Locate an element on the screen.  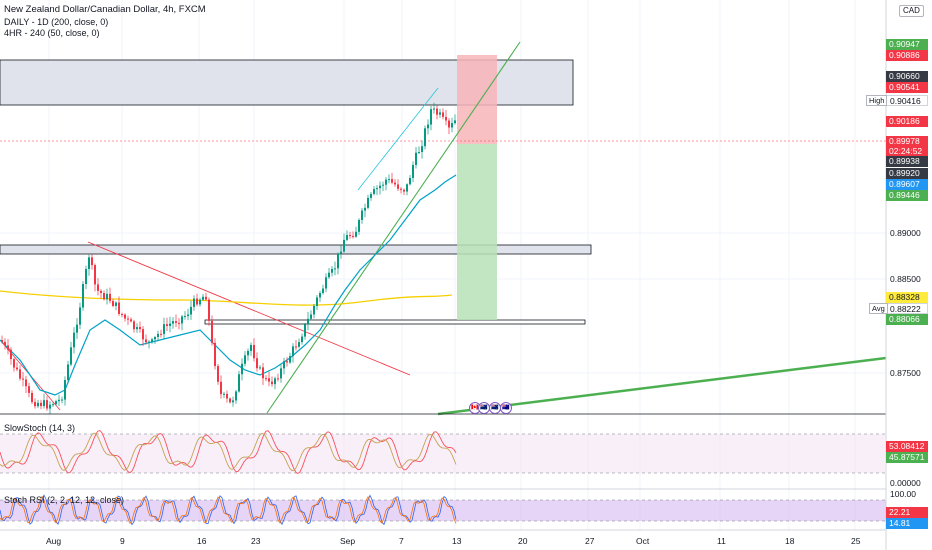
stoch-d-line is located at coordinates (228, 452).